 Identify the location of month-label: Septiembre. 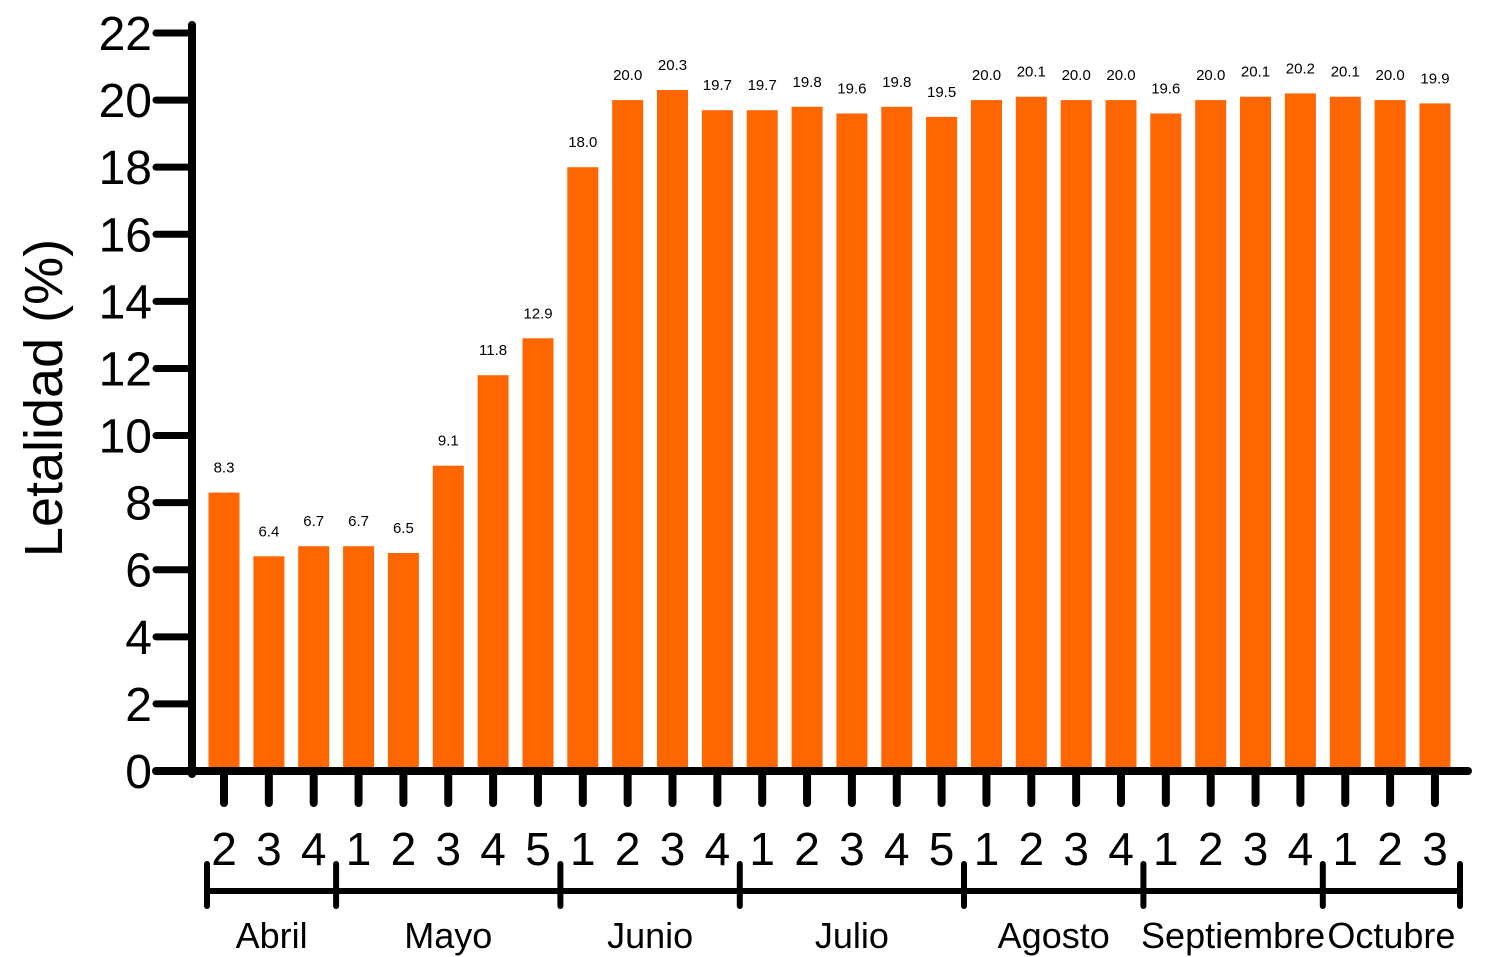
(1233, 935).